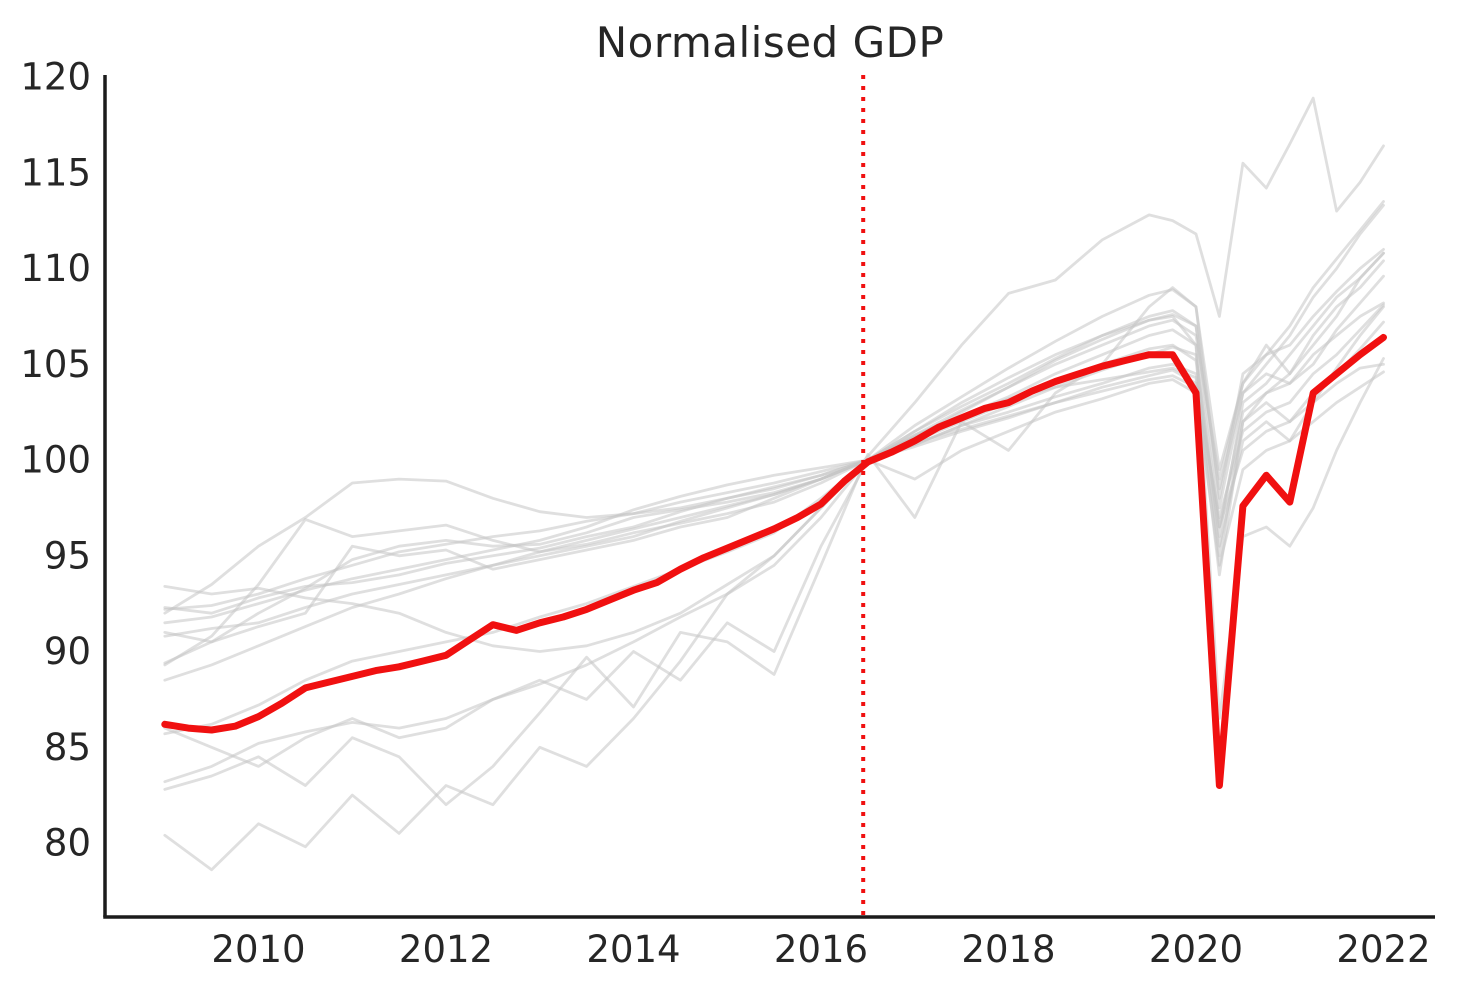 This screenshot has width=1463, height=983. Describe the element at coordinates (821, 949) in the screenshot. I see `x-tick-label: 2016` at that location.